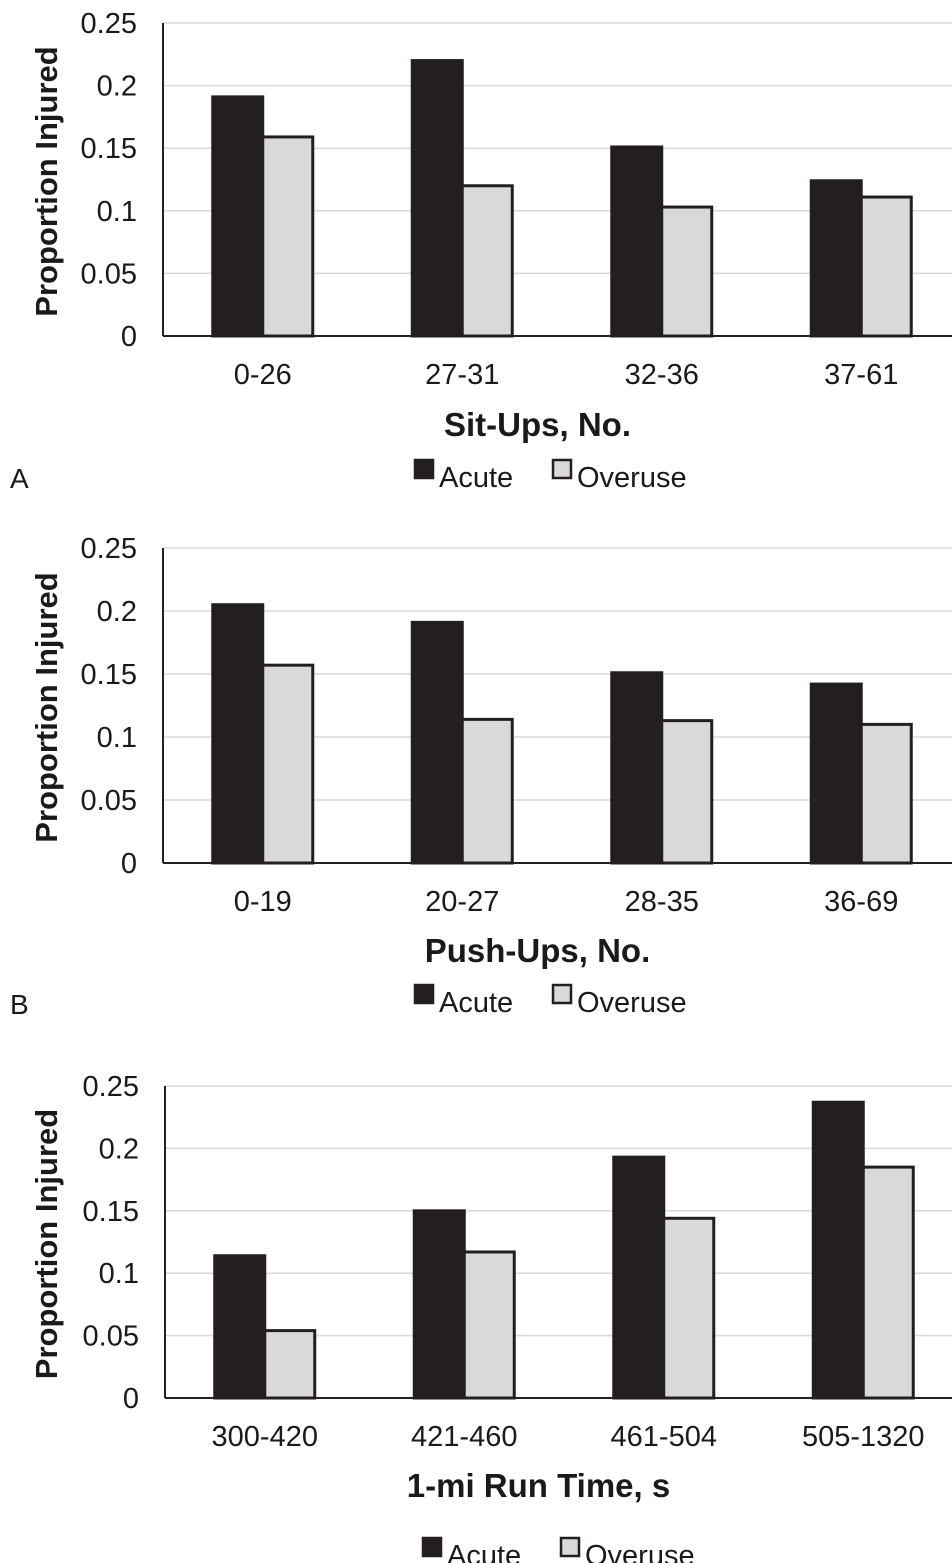 The width and height of the screenshot is (952, 1563). Describe the element at coordinates (662, 375) in the screenshot. I see `x-tick-label: 32-36` at that location.